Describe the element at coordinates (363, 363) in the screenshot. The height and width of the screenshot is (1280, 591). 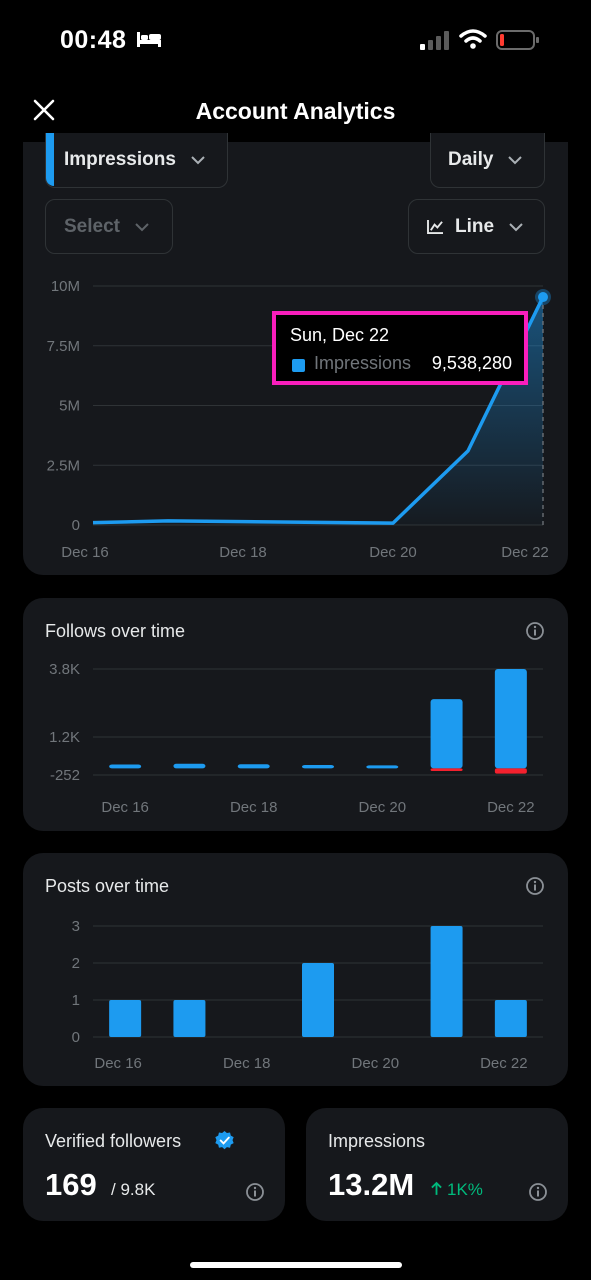
I see `tooltip-series-name: Impressions` at that location.